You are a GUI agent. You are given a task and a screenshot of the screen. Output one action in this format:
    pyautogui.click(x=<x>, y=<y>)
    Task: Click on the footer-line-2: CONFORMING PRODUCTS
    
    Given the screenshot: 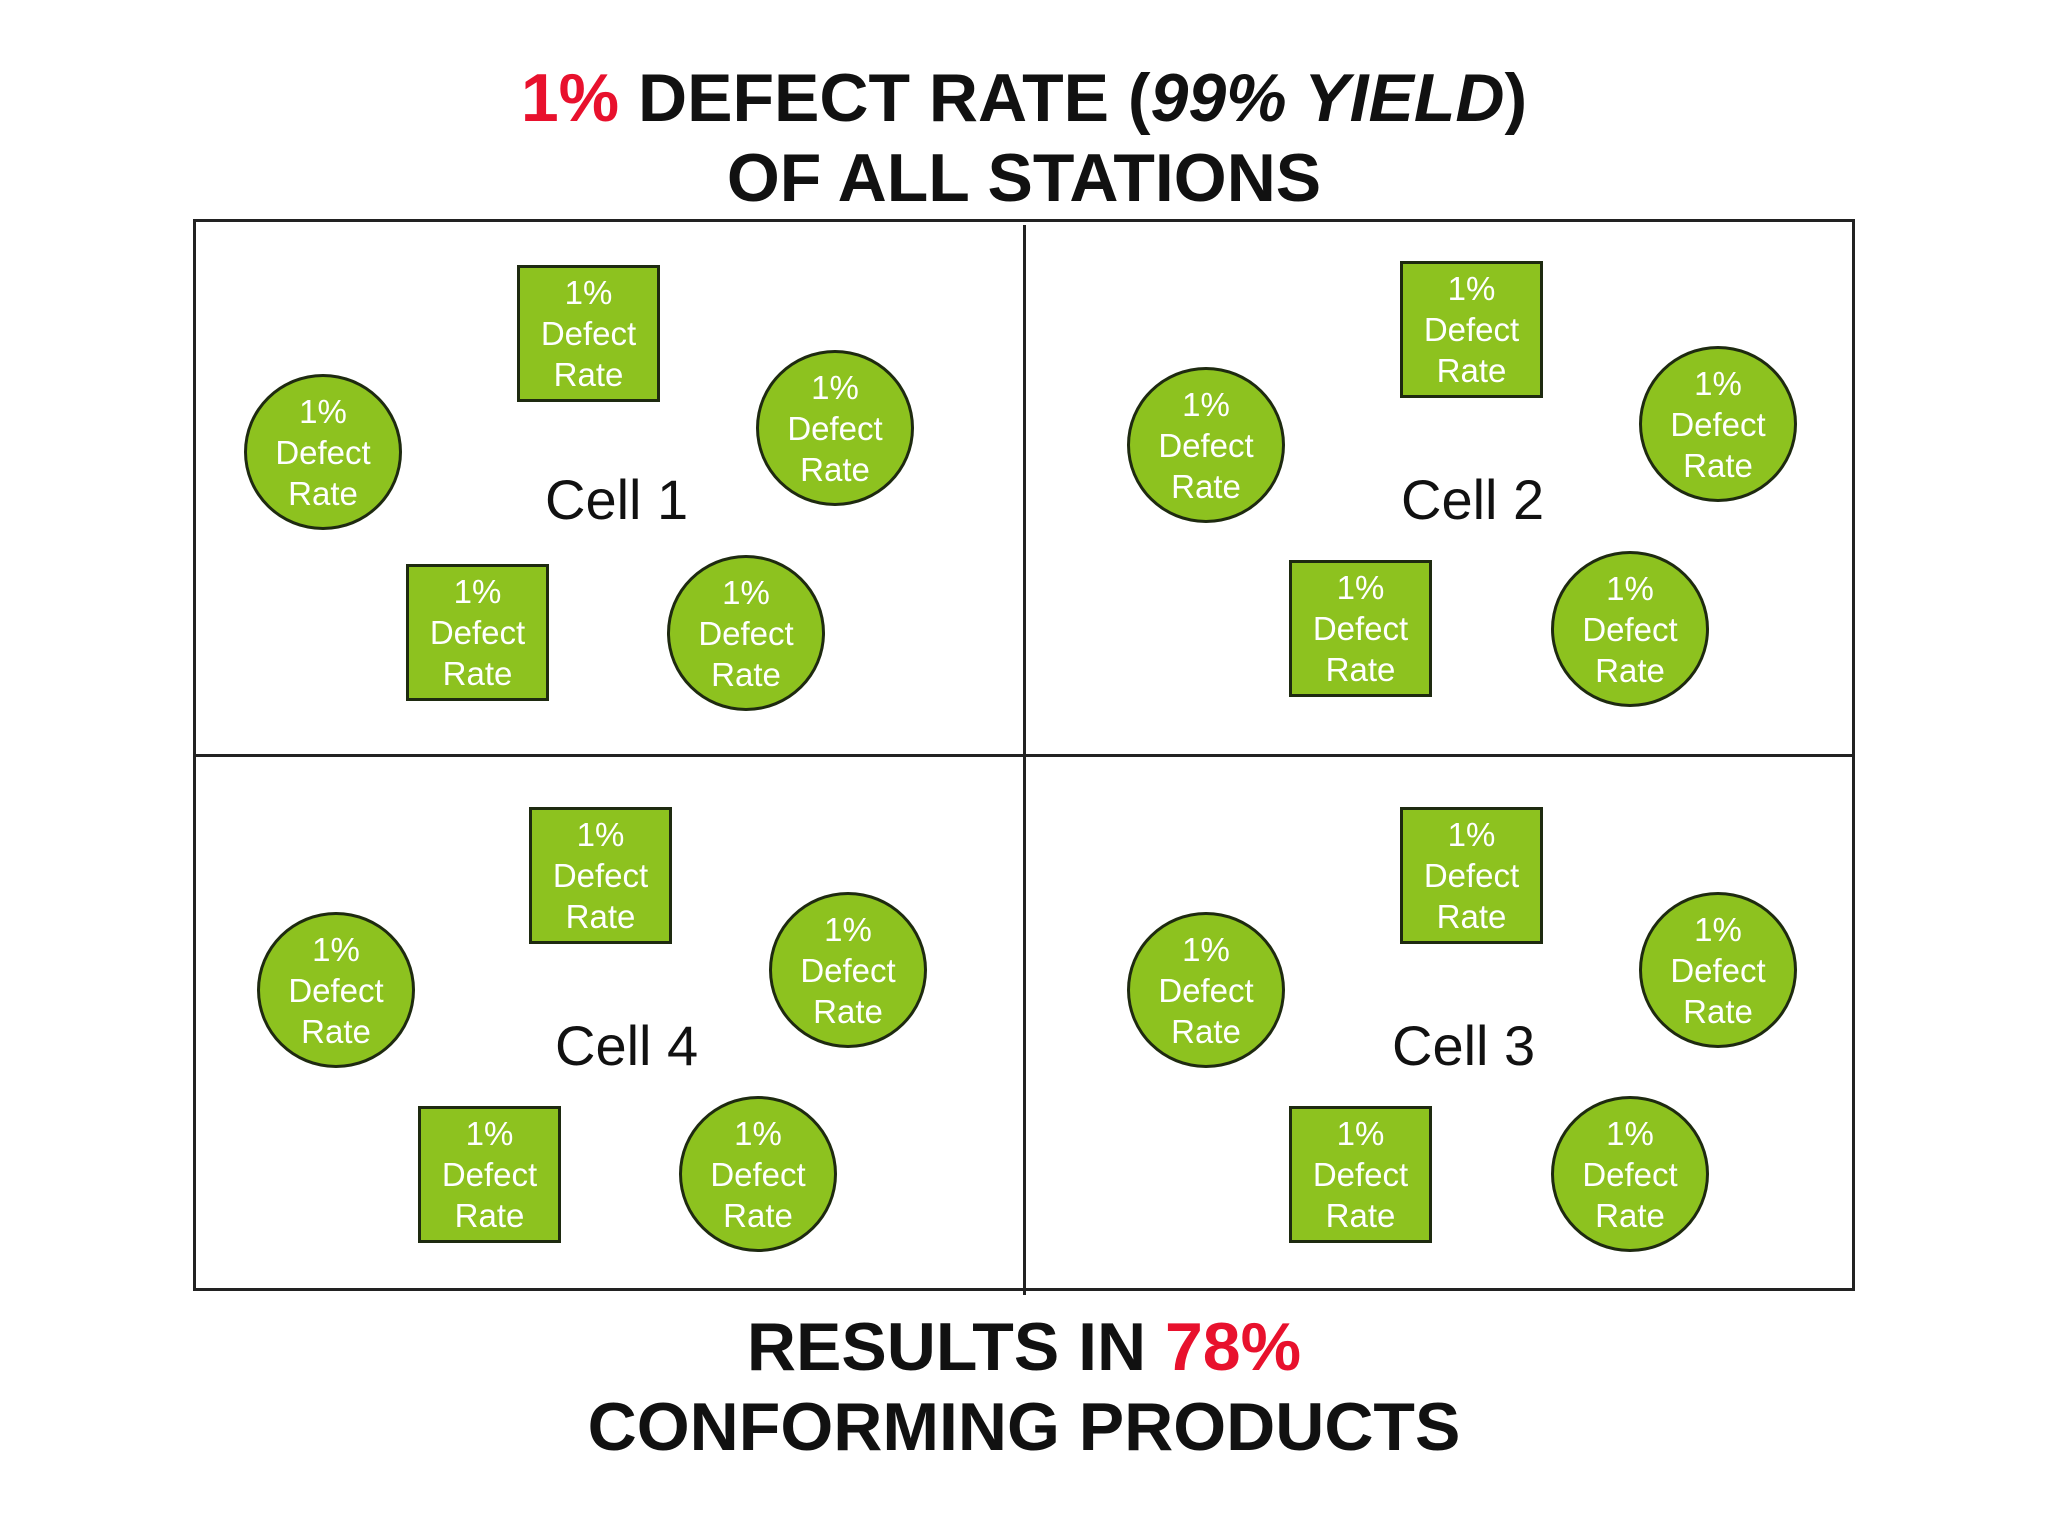 What is the action you would take?
    pyautogui.click(x=1024, y=1427)
    